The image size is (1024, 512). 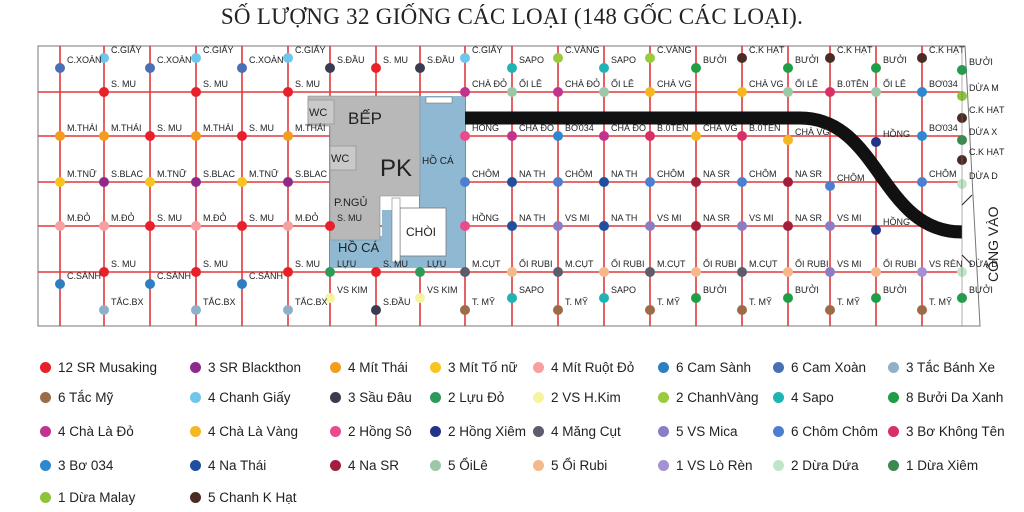 I want to click on hoca-label-2: HỒ CÁ, so click(x=359, y=247).